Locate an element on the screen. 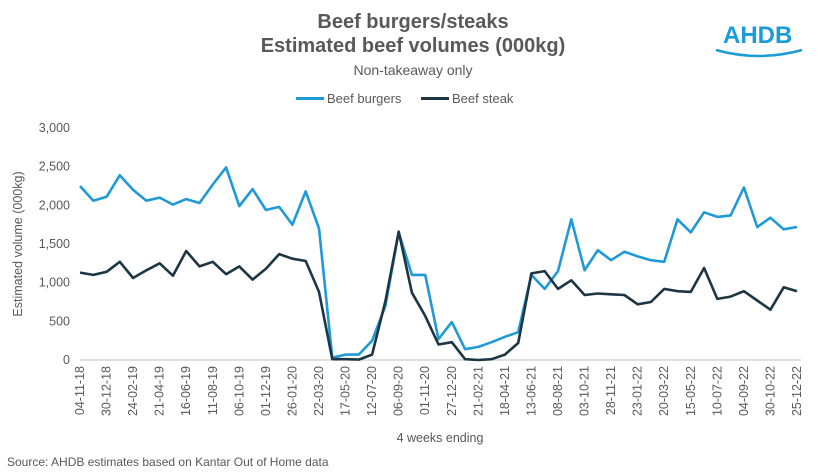  x-tick-label: 17-05-20 is located at coordinates (346, 391).